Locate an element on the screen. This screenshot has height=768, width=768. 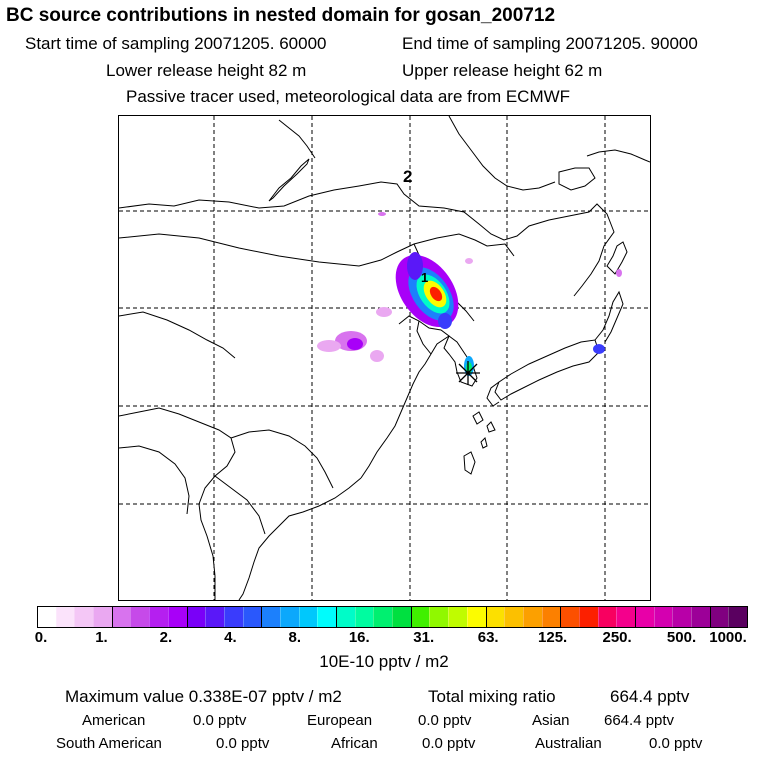
colorbar is located at coordinates (392, 617).